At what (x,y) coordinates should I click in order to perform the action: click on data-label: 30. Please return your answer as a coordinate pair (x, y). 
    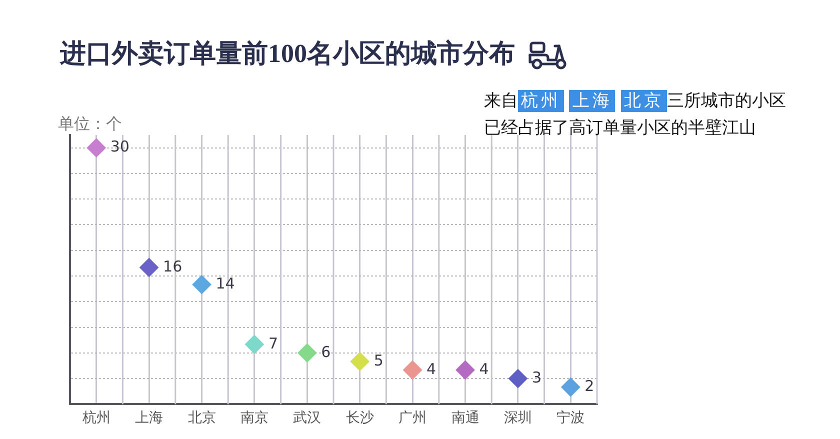
    Looking at the image, I should click on (120, 147).